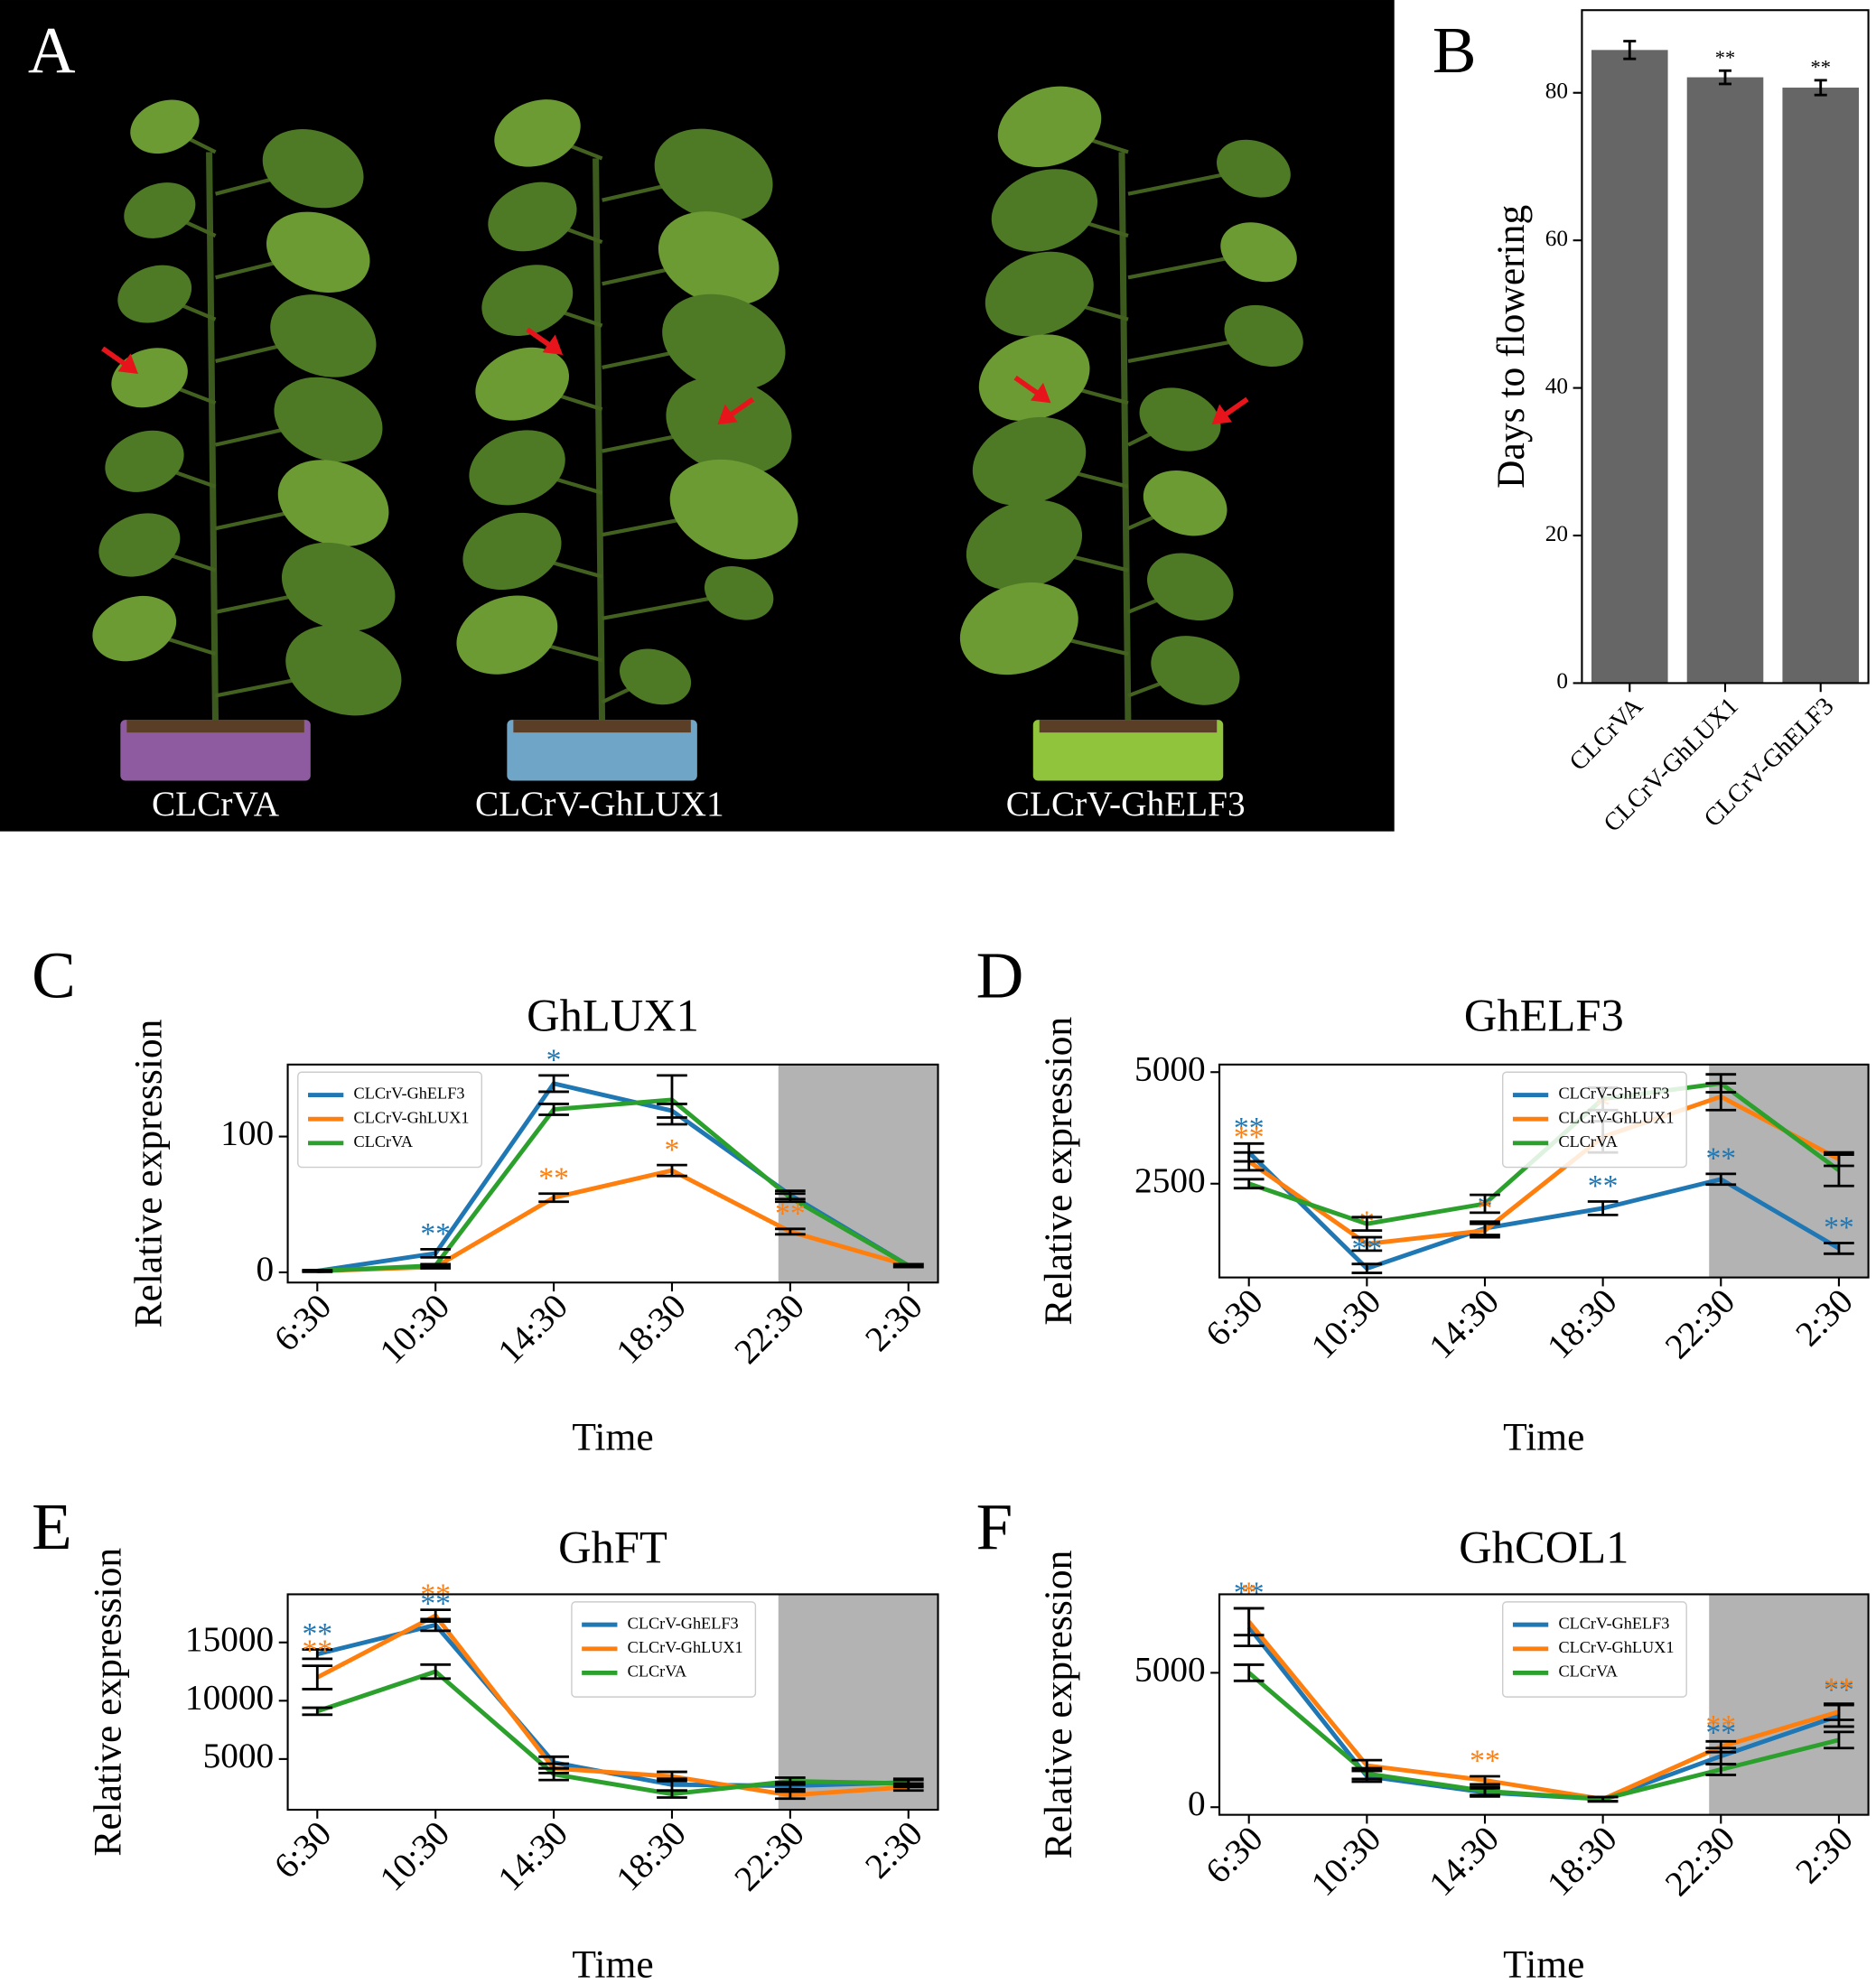 Image resolution: width=1876 pixels, height=1984 pixels. Describe the element at coordinates (858, 1173) in the screenshot. I see `night-shading` at that location.